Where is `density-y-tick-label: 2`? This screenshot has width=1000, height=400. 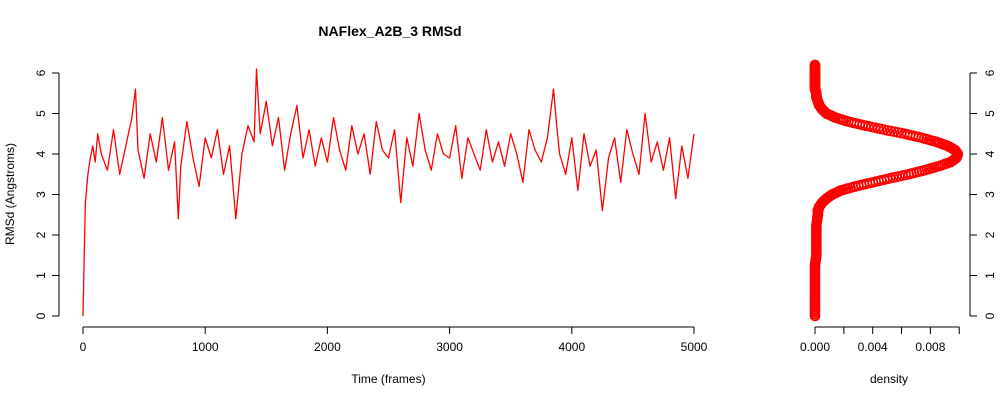 density-y-tick-label: 2 is located at coordinates (990, 234).